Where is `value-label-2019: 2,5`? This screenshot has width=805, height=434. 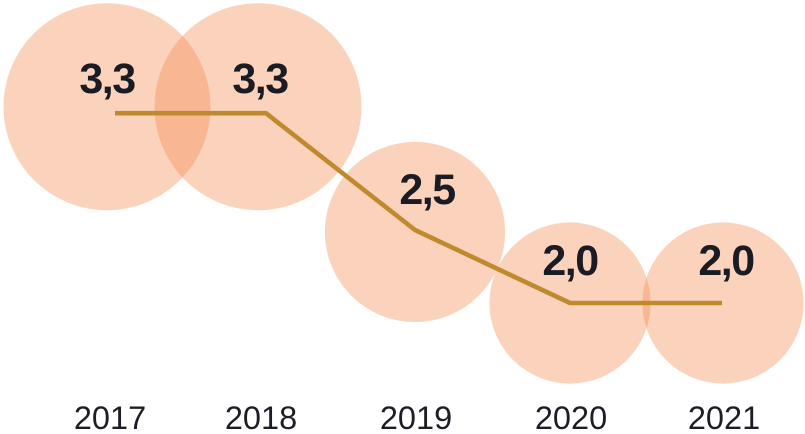
value-label-2019: 2,5 is located at coordinates (427, 190).